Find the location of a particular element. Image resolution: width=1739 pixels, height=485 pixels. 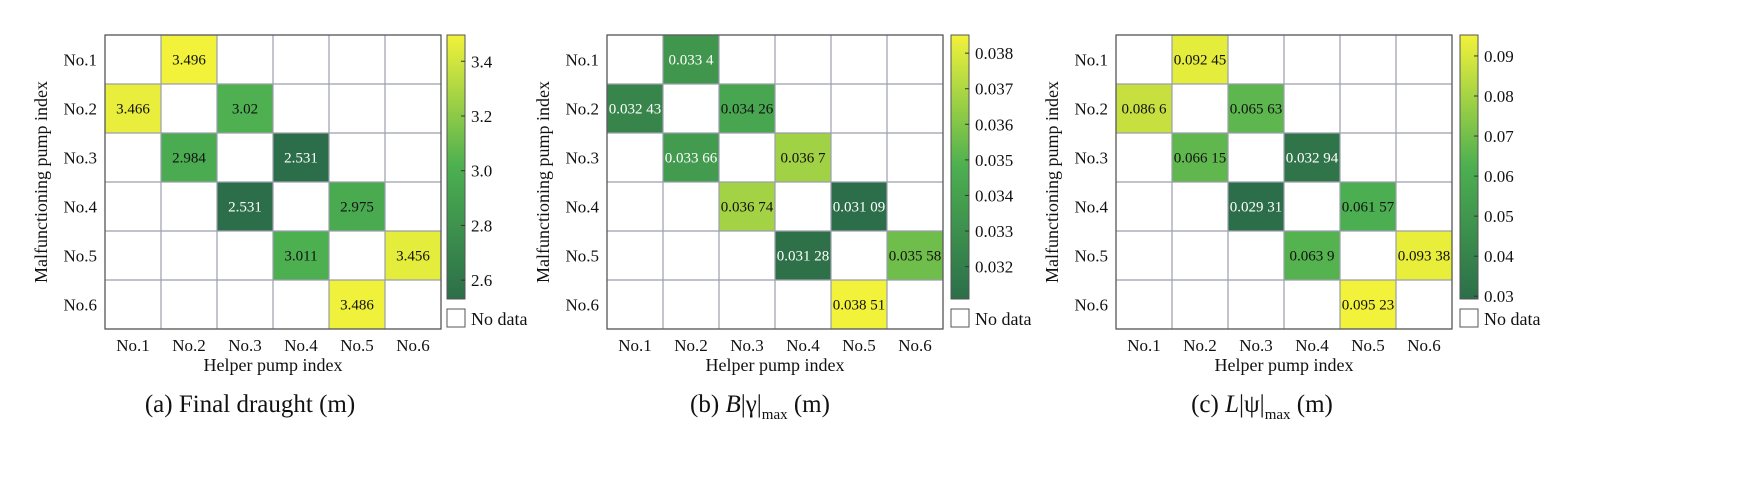

panel-caption: (b) B|γ|max (m) is located at coordinates (760, 407).